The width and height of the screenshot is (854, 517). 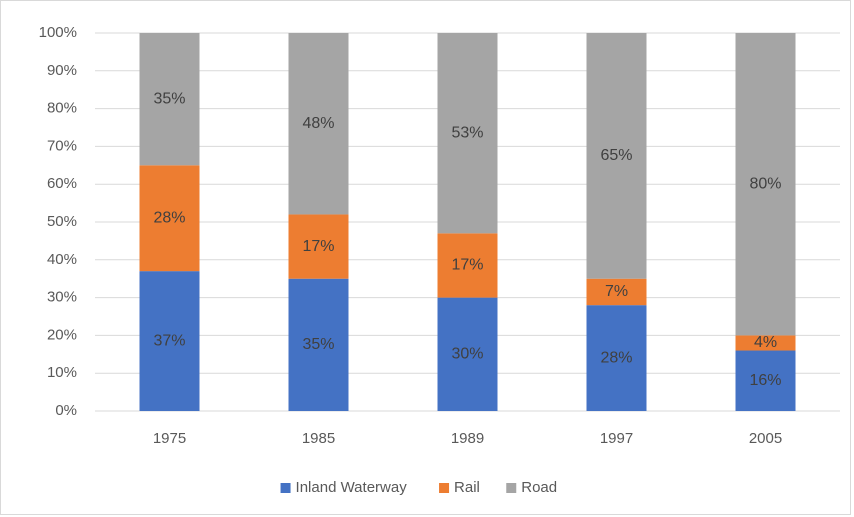 I want to click on data-label: 16%, so click(x=765, y=380).